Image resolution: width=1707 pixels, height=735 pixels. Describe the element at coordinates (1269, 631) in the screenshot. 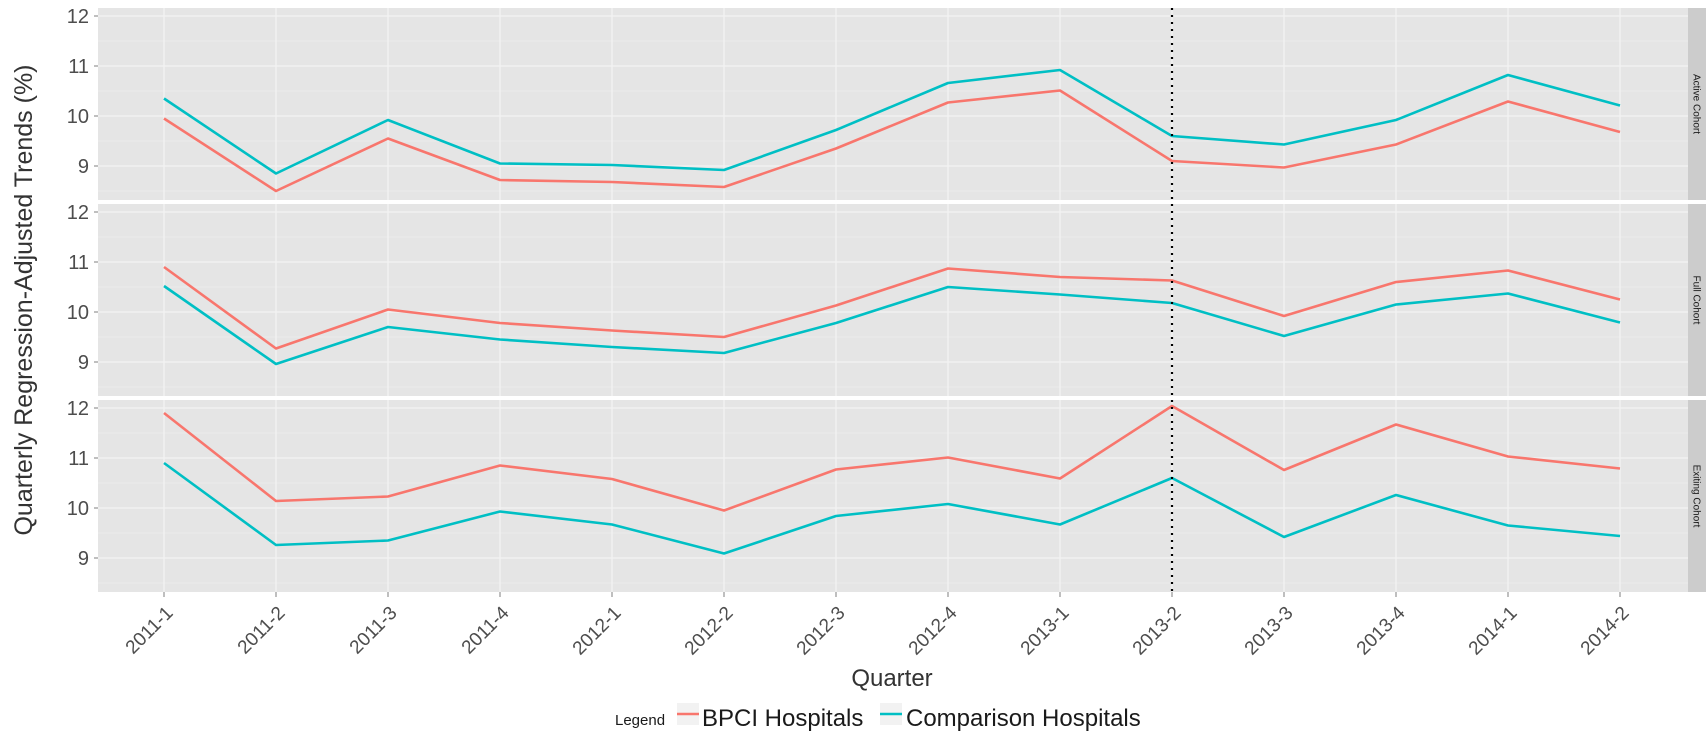

I see `x-tick-label: 2013-3` at that location.